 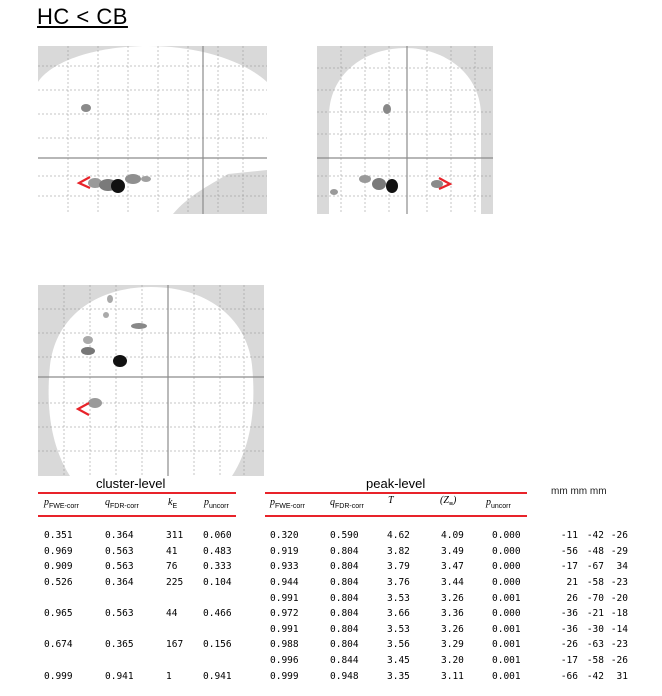 I want to click on table-cell: 3.66, so click(x=398, y=614).